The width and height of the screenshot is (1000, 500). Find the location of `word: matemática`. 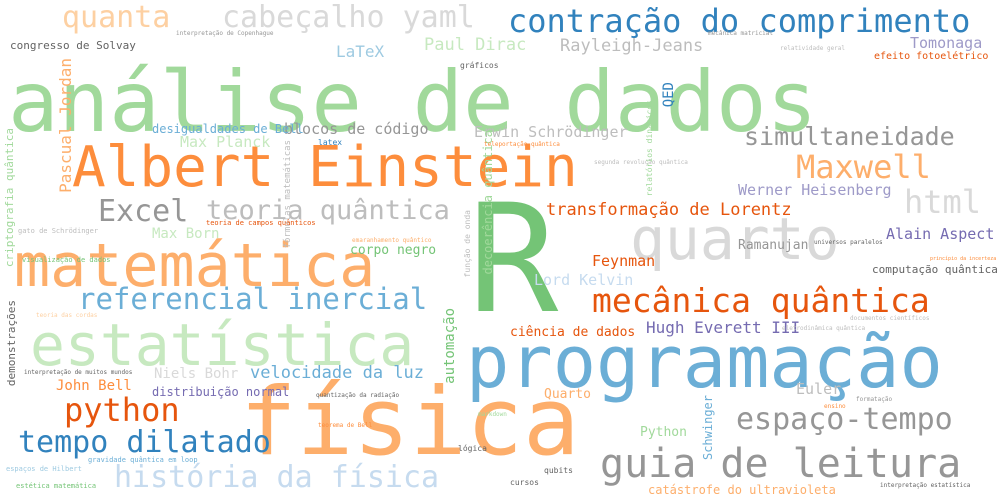

word: matemática is located at coordinates (195, 266).